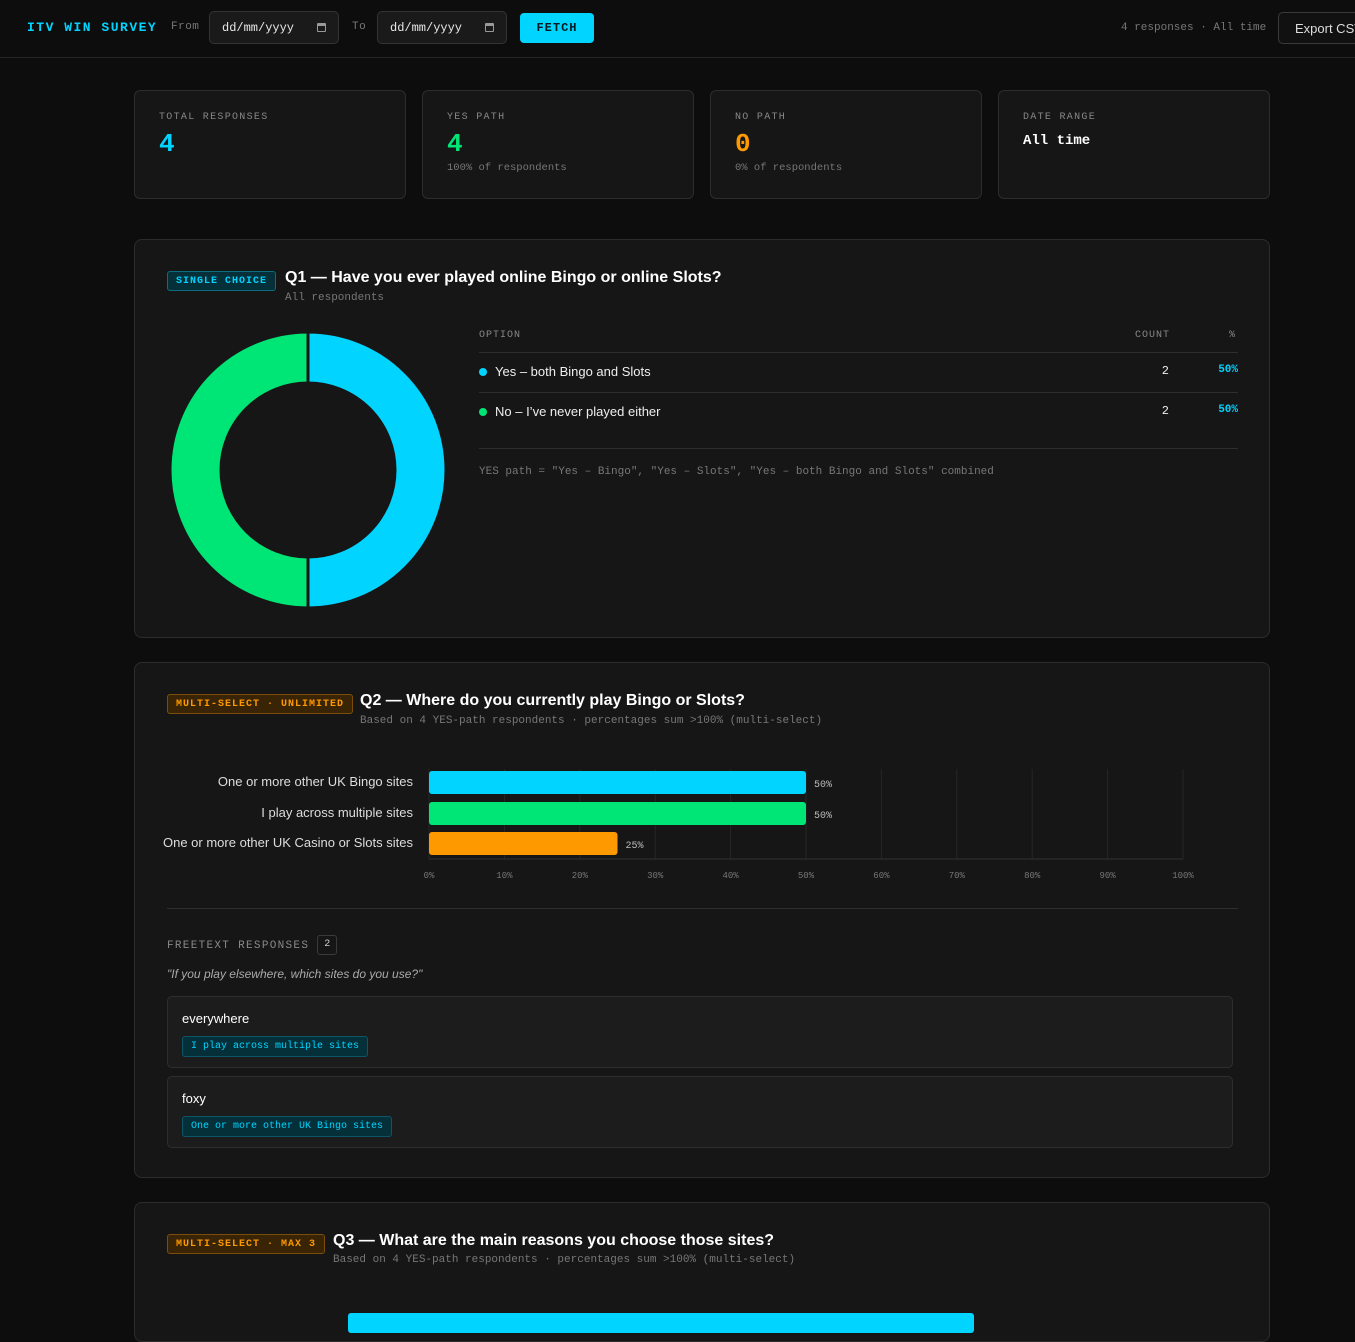 The image size is (1355, 1342). What do you see at coordinates (260, 704) in the screenshot?
I see `question-type-badge: MULTI-SELECT · UNLIMITED` at bounding box center [260, 704].